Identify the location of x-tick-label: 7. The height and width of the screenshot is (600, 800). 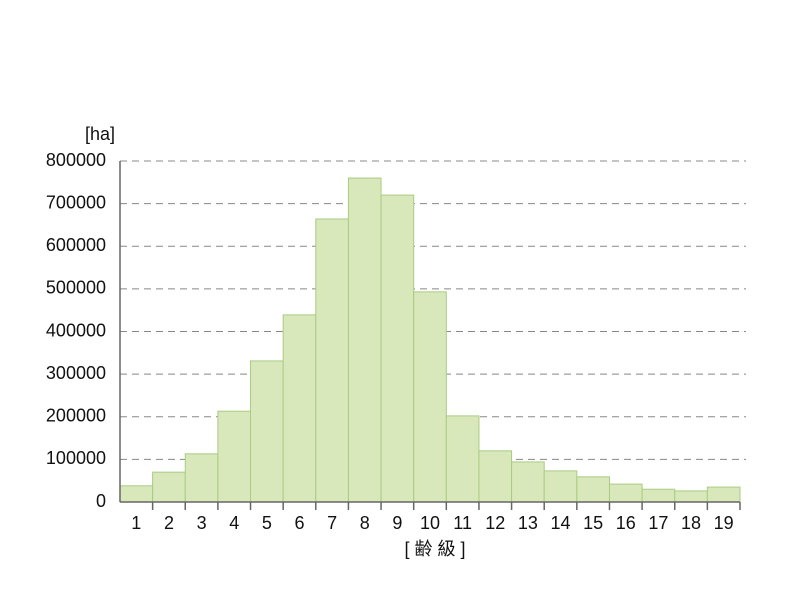
(332, 523).